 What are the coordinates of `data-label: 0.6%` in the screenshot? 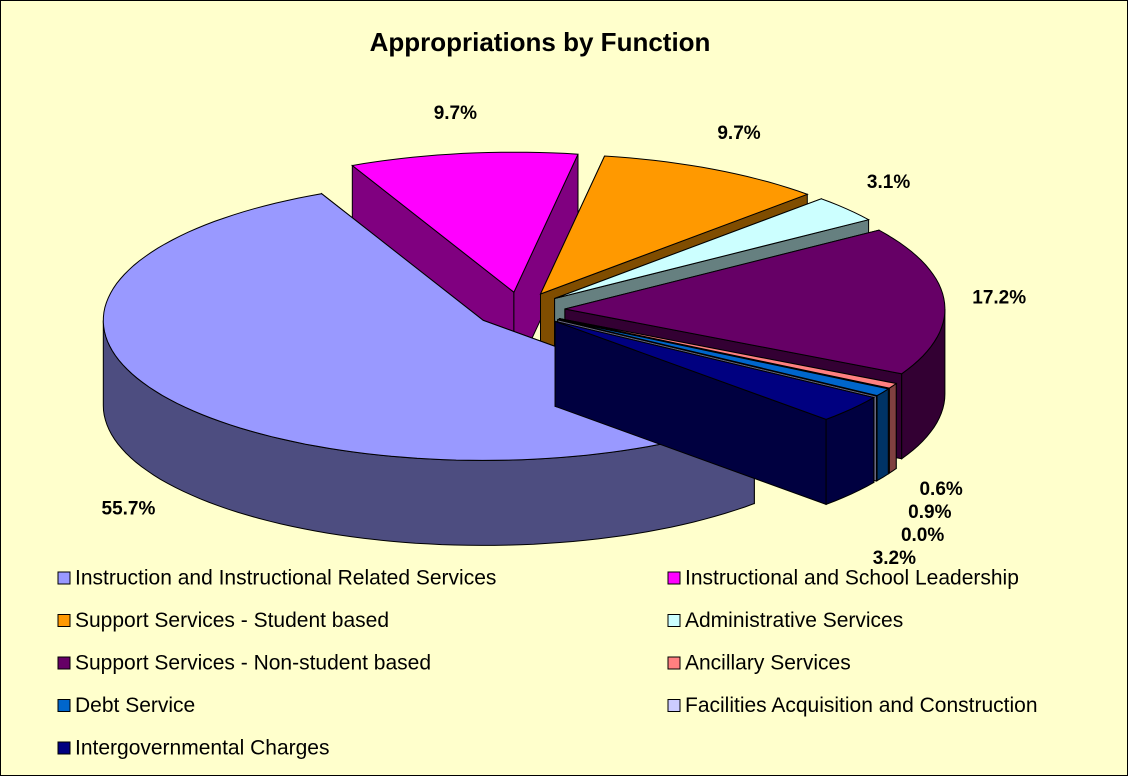 It's located at (940, 489).